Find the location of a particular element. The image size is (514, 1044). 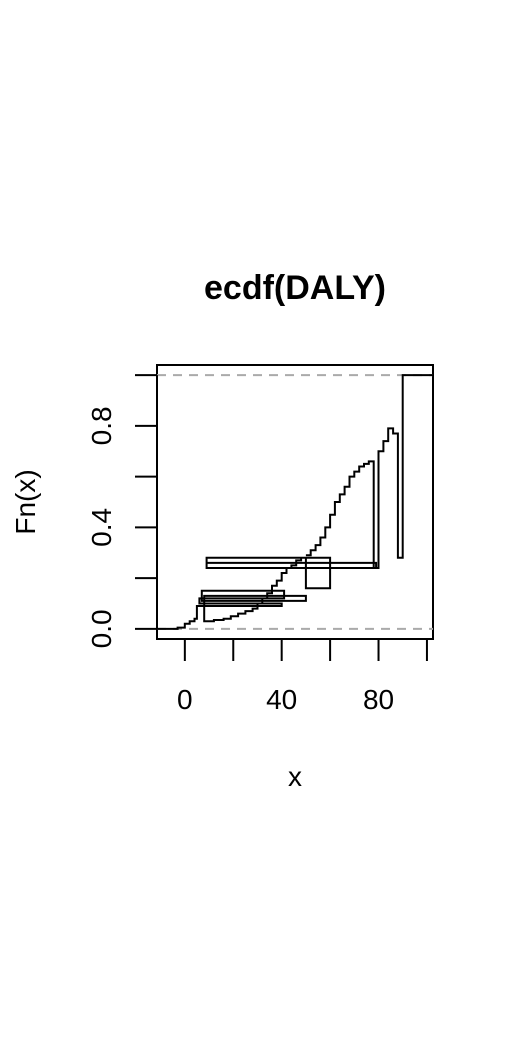

y-tick-label-2: 0.4 is located at coordinates (101, 527).